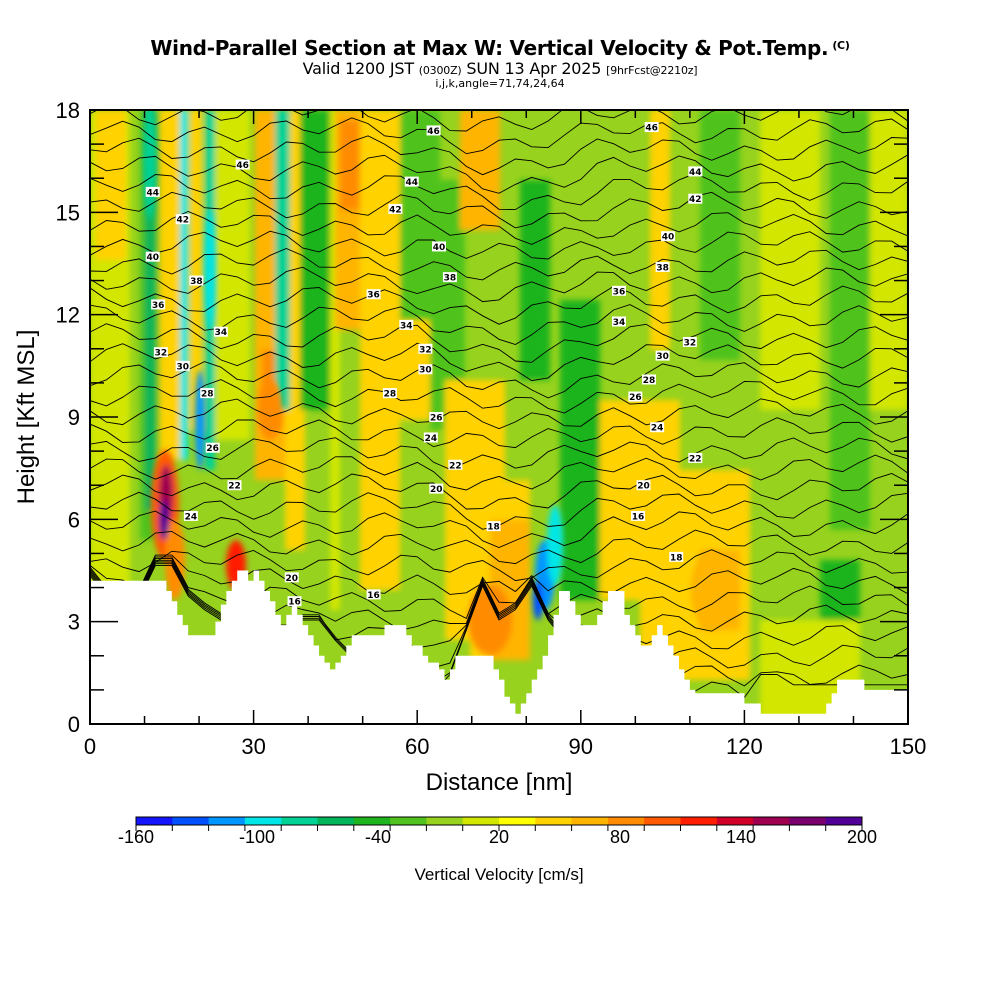 This screenshot has width=1000, height=1000. I want to click on copyright-mark: (C), so click(841, 45).